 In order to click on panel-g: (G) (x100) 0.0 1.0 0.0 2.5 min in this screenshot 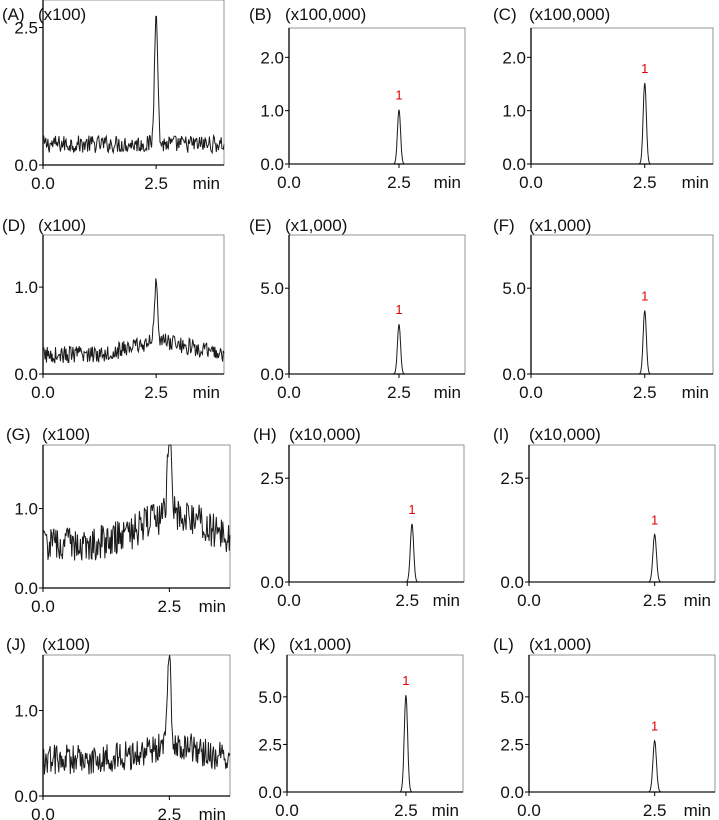, I will do `click(118, 520)`.